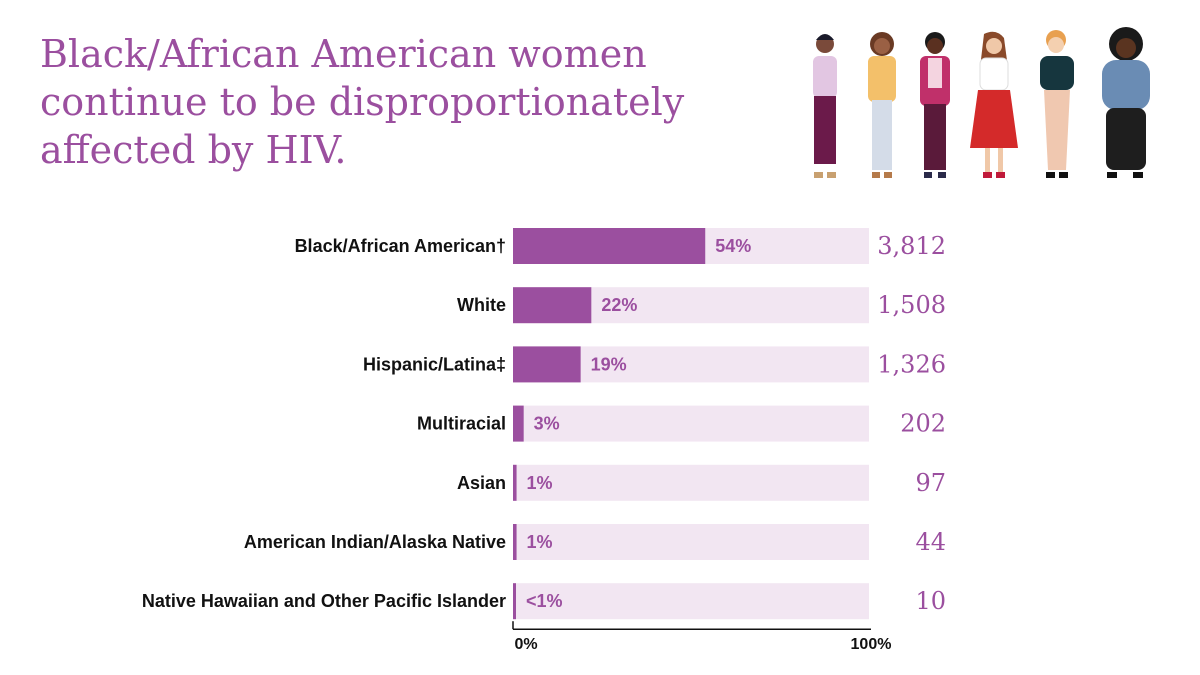 The width and height of the screenshot is (1200, 675). Describe the element at coordinates (434, 364) in the screenshot. I see `category-label: Hispanic/Latina‡` at that location.